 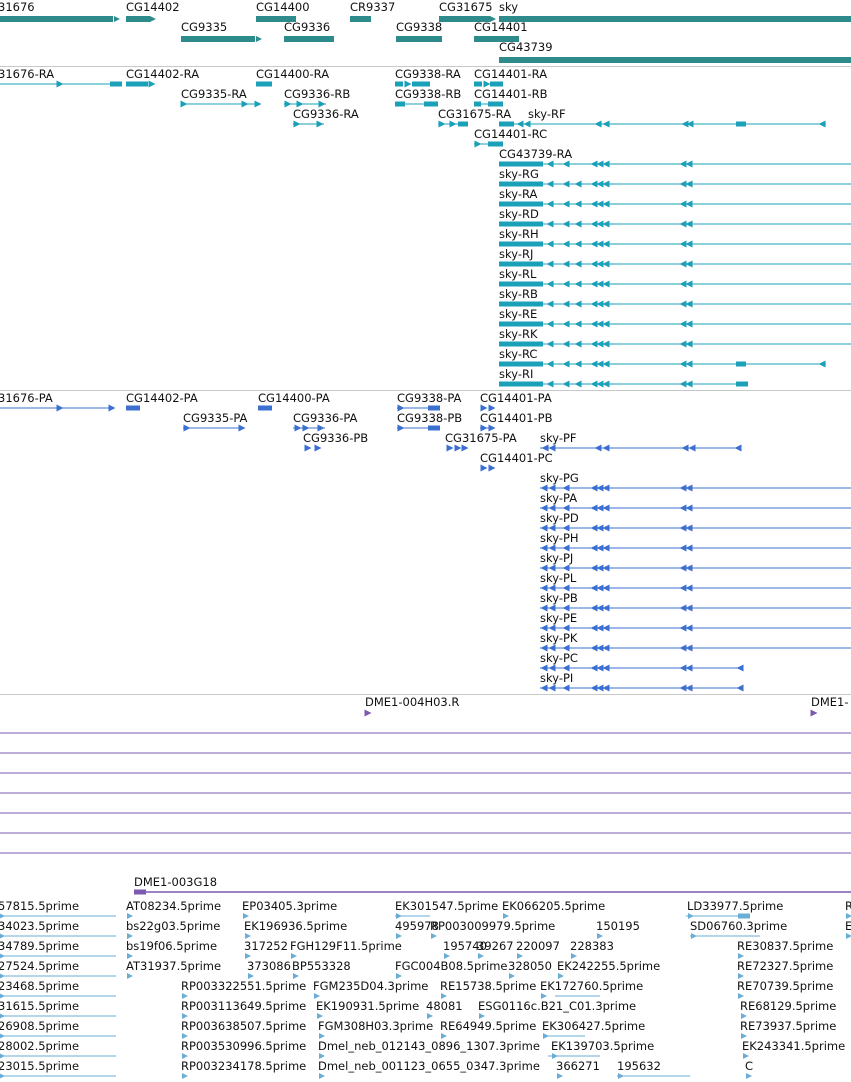 I want to click on feature-label: 34023.5prime, so click(x=40, y=926).